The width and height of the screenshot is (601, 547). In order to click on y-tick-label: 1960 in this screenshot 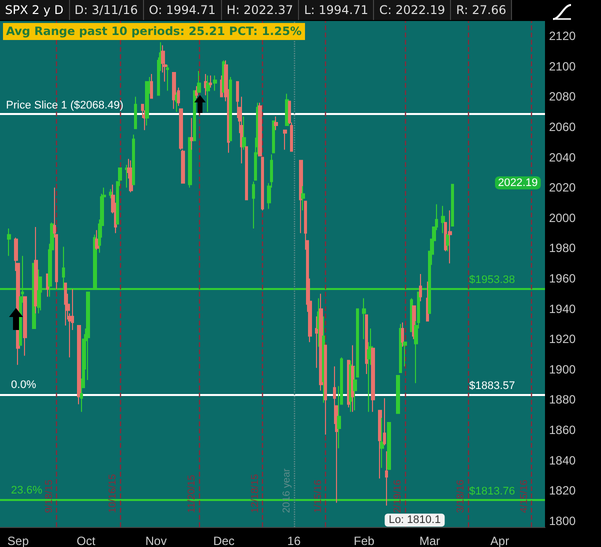, I will do `click(562, 279)`.